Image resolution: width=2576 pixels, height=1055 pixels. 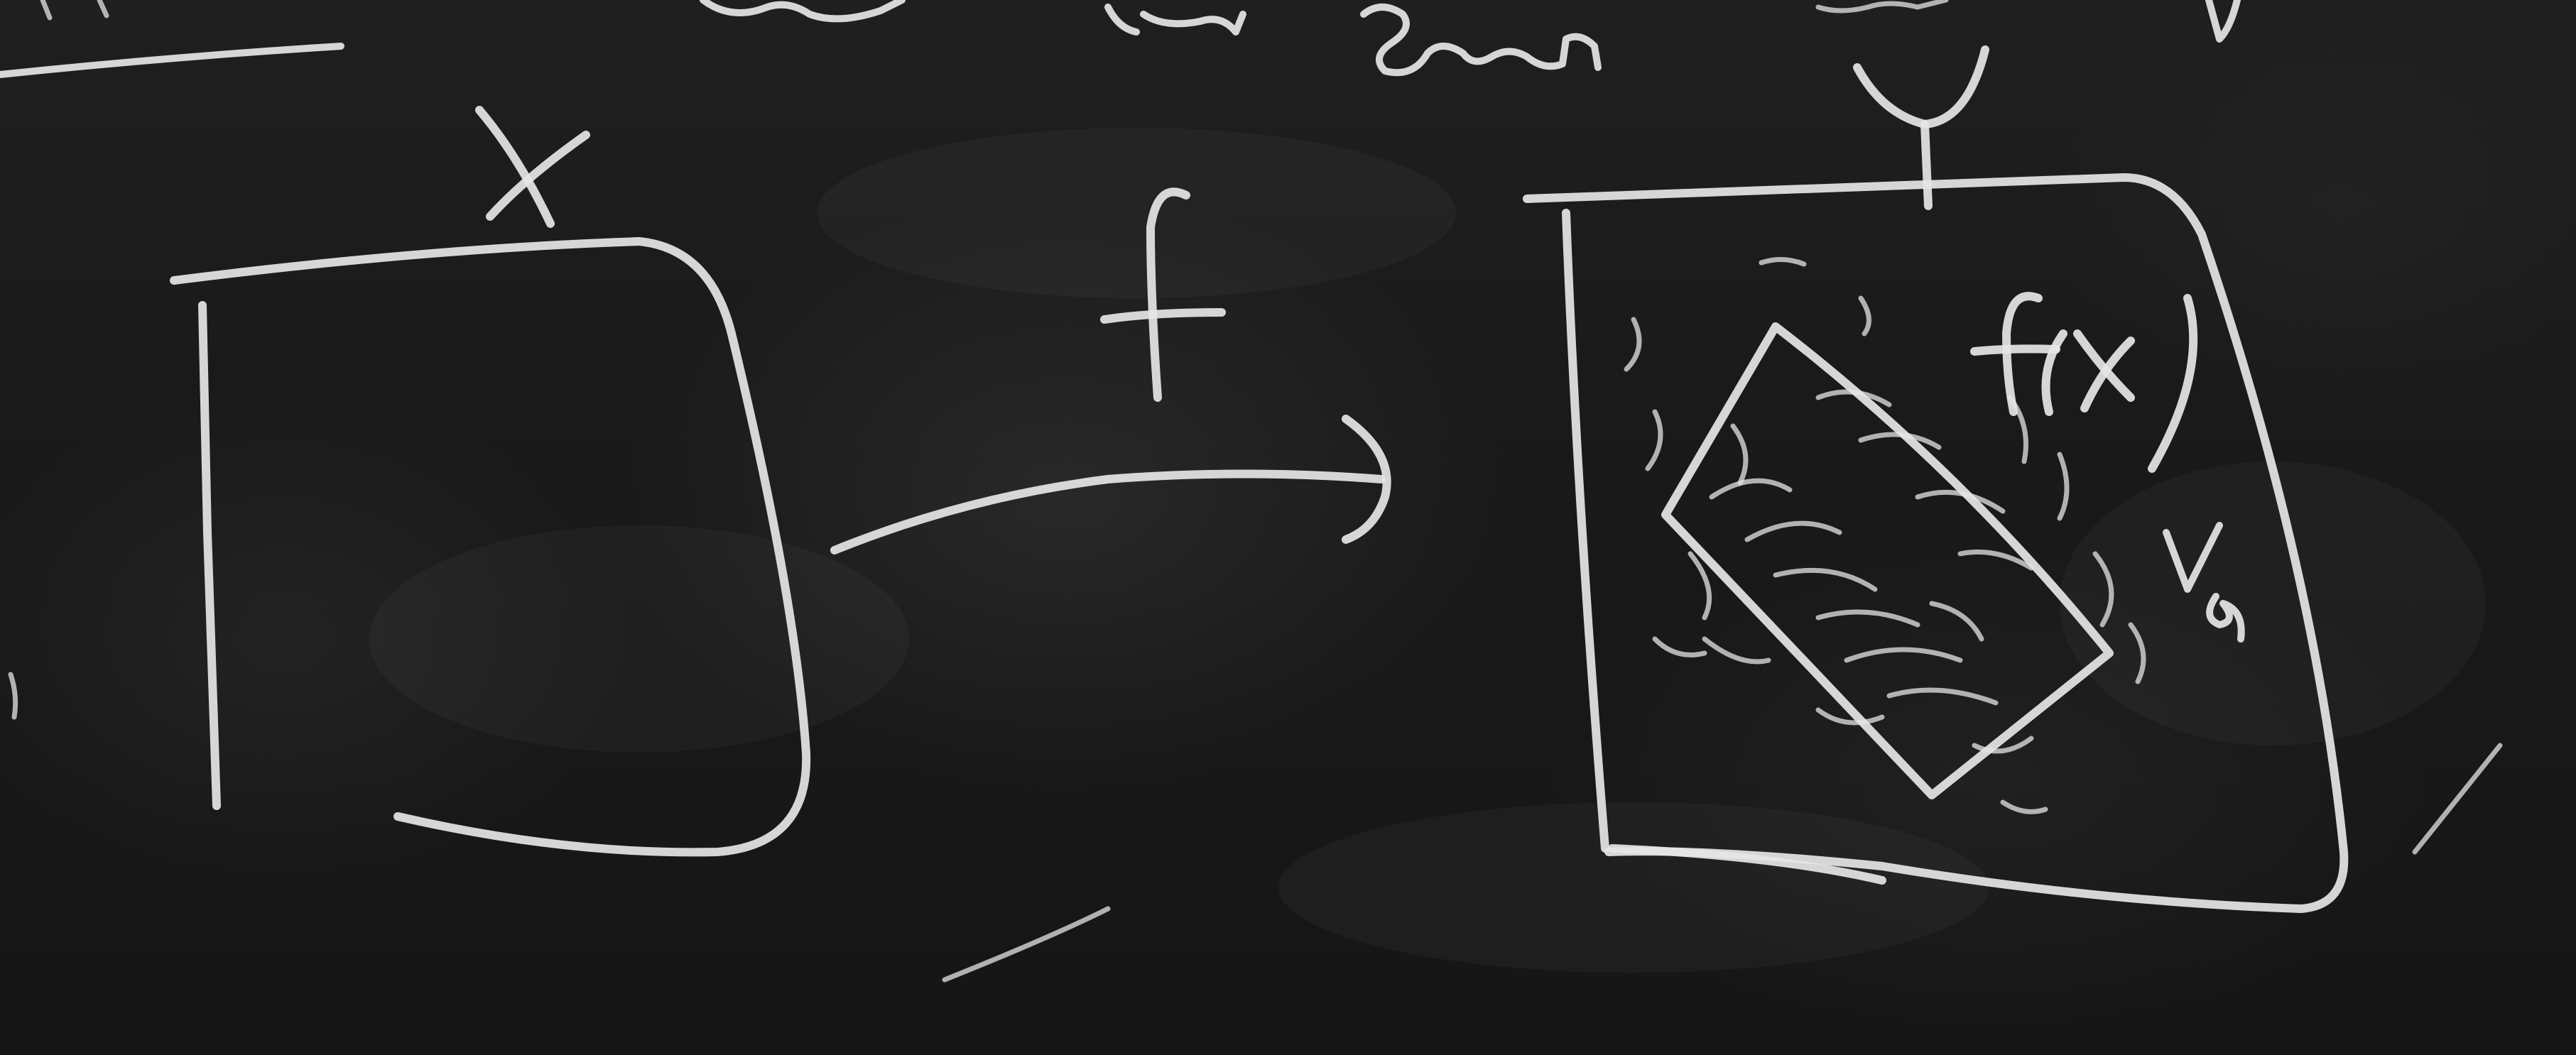 What do you see at coordinates (1110, 485) in the screenshot?
I see `map-arrow` at bounding box center [1110, 485].